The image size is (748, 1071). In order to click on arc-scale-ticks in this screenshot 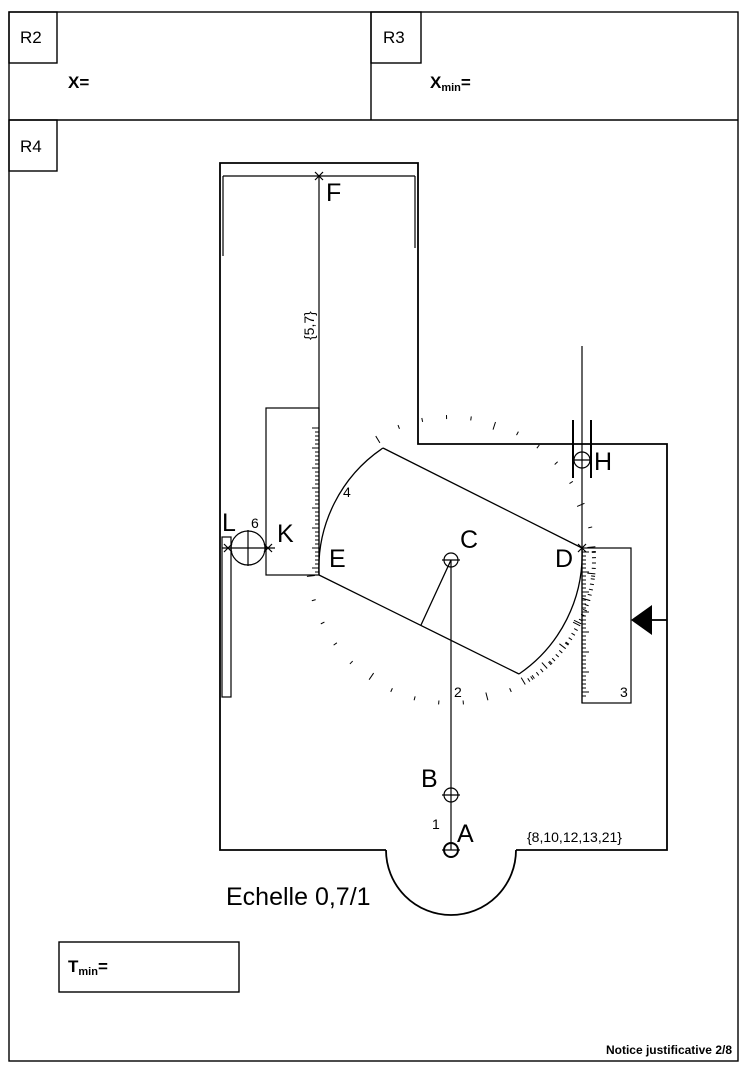, I will do `click(451, 560)`.